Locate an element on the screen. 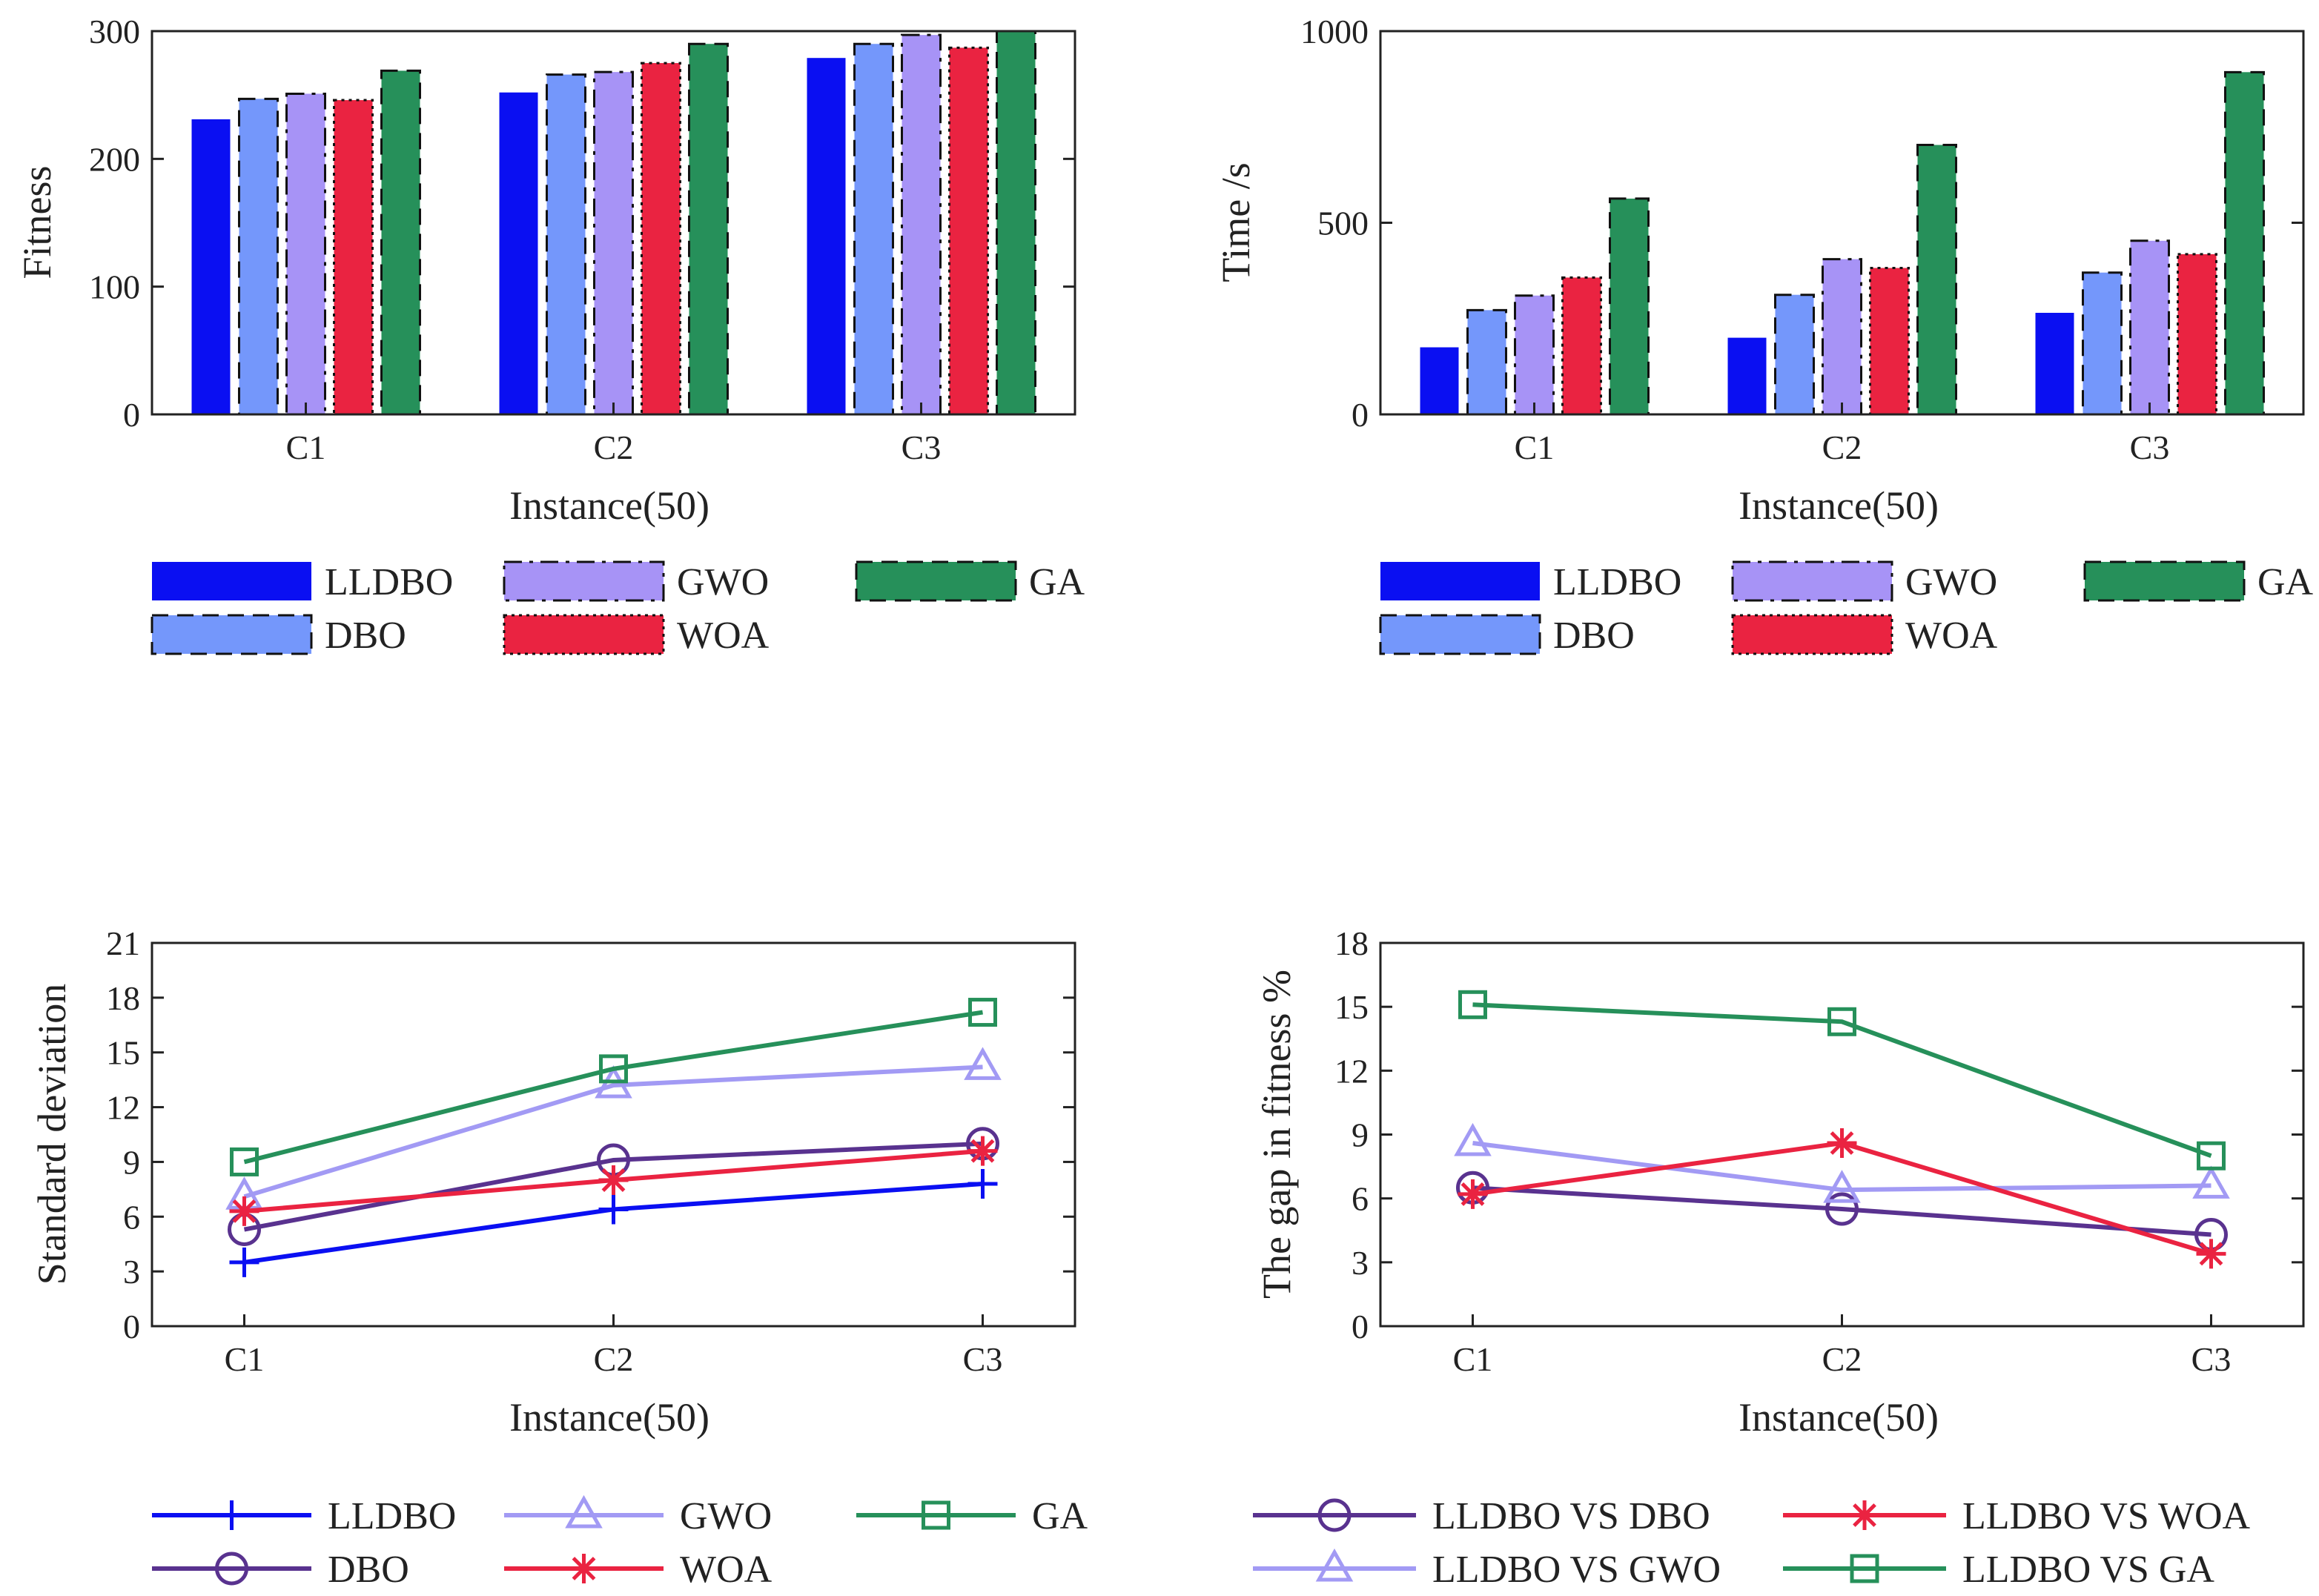 The width and height of the screenshot is (2319, 1596). legend-label-woa: WOA is located at coordinates (1951, 636).